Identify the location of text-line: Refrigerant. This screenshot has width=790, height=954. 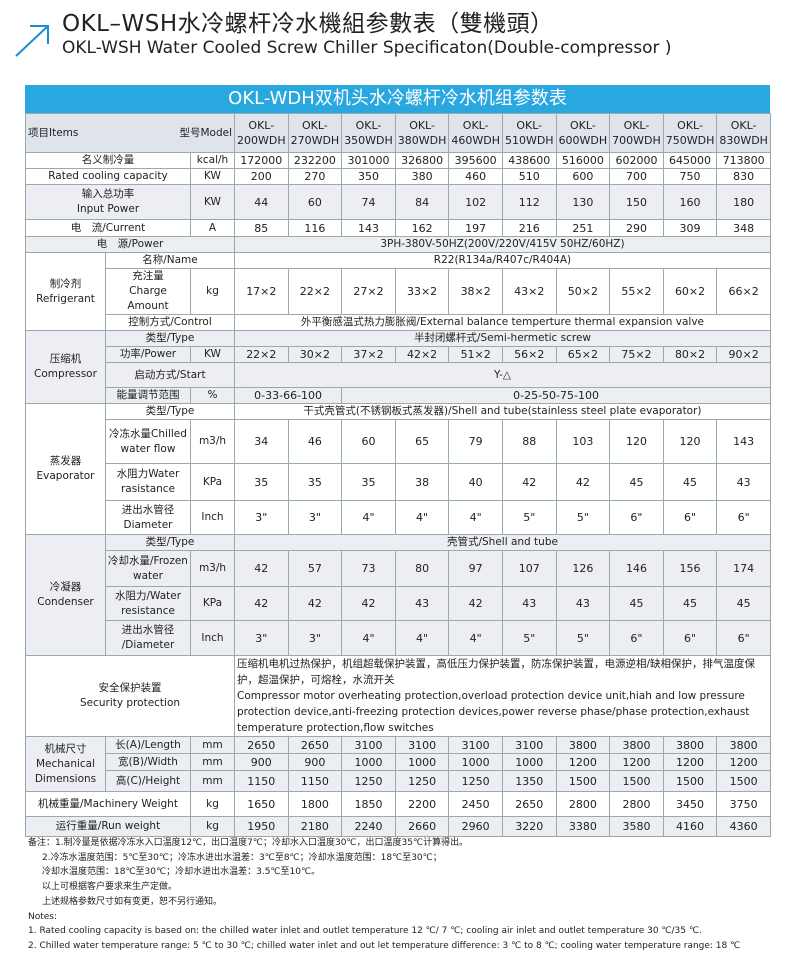
(65, 298).